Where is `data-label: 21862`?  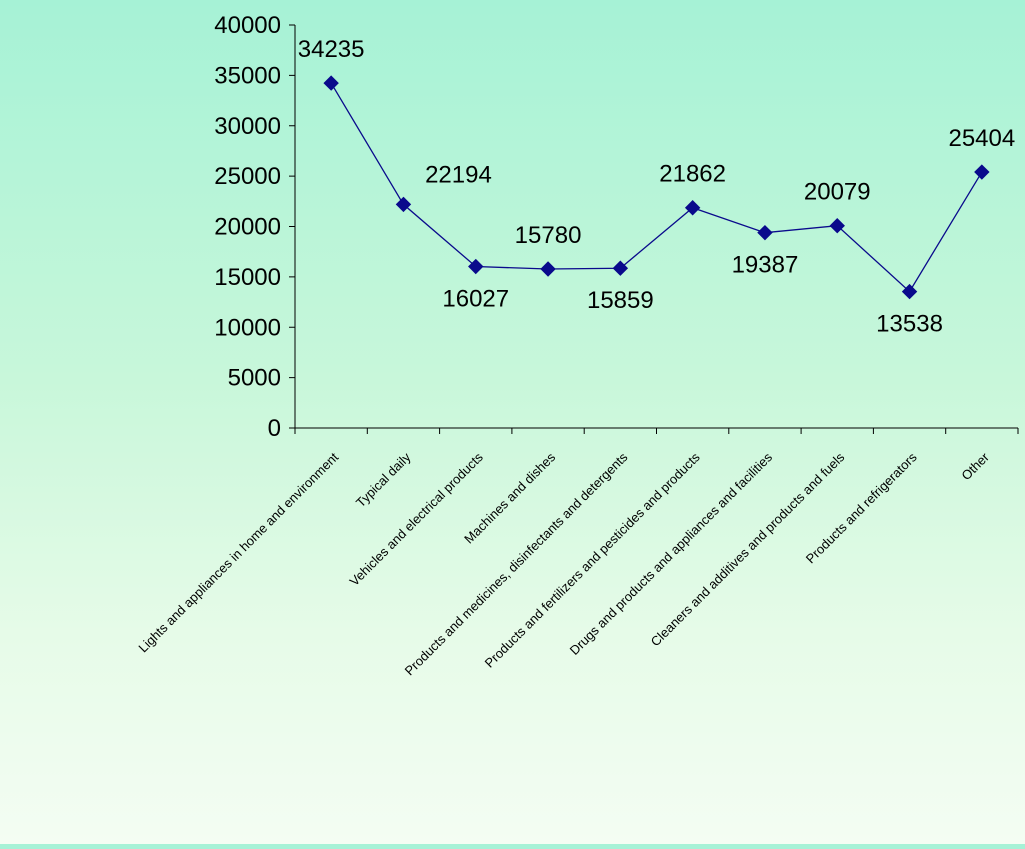 data-label: 21862 is located at coordinates (692, 174).